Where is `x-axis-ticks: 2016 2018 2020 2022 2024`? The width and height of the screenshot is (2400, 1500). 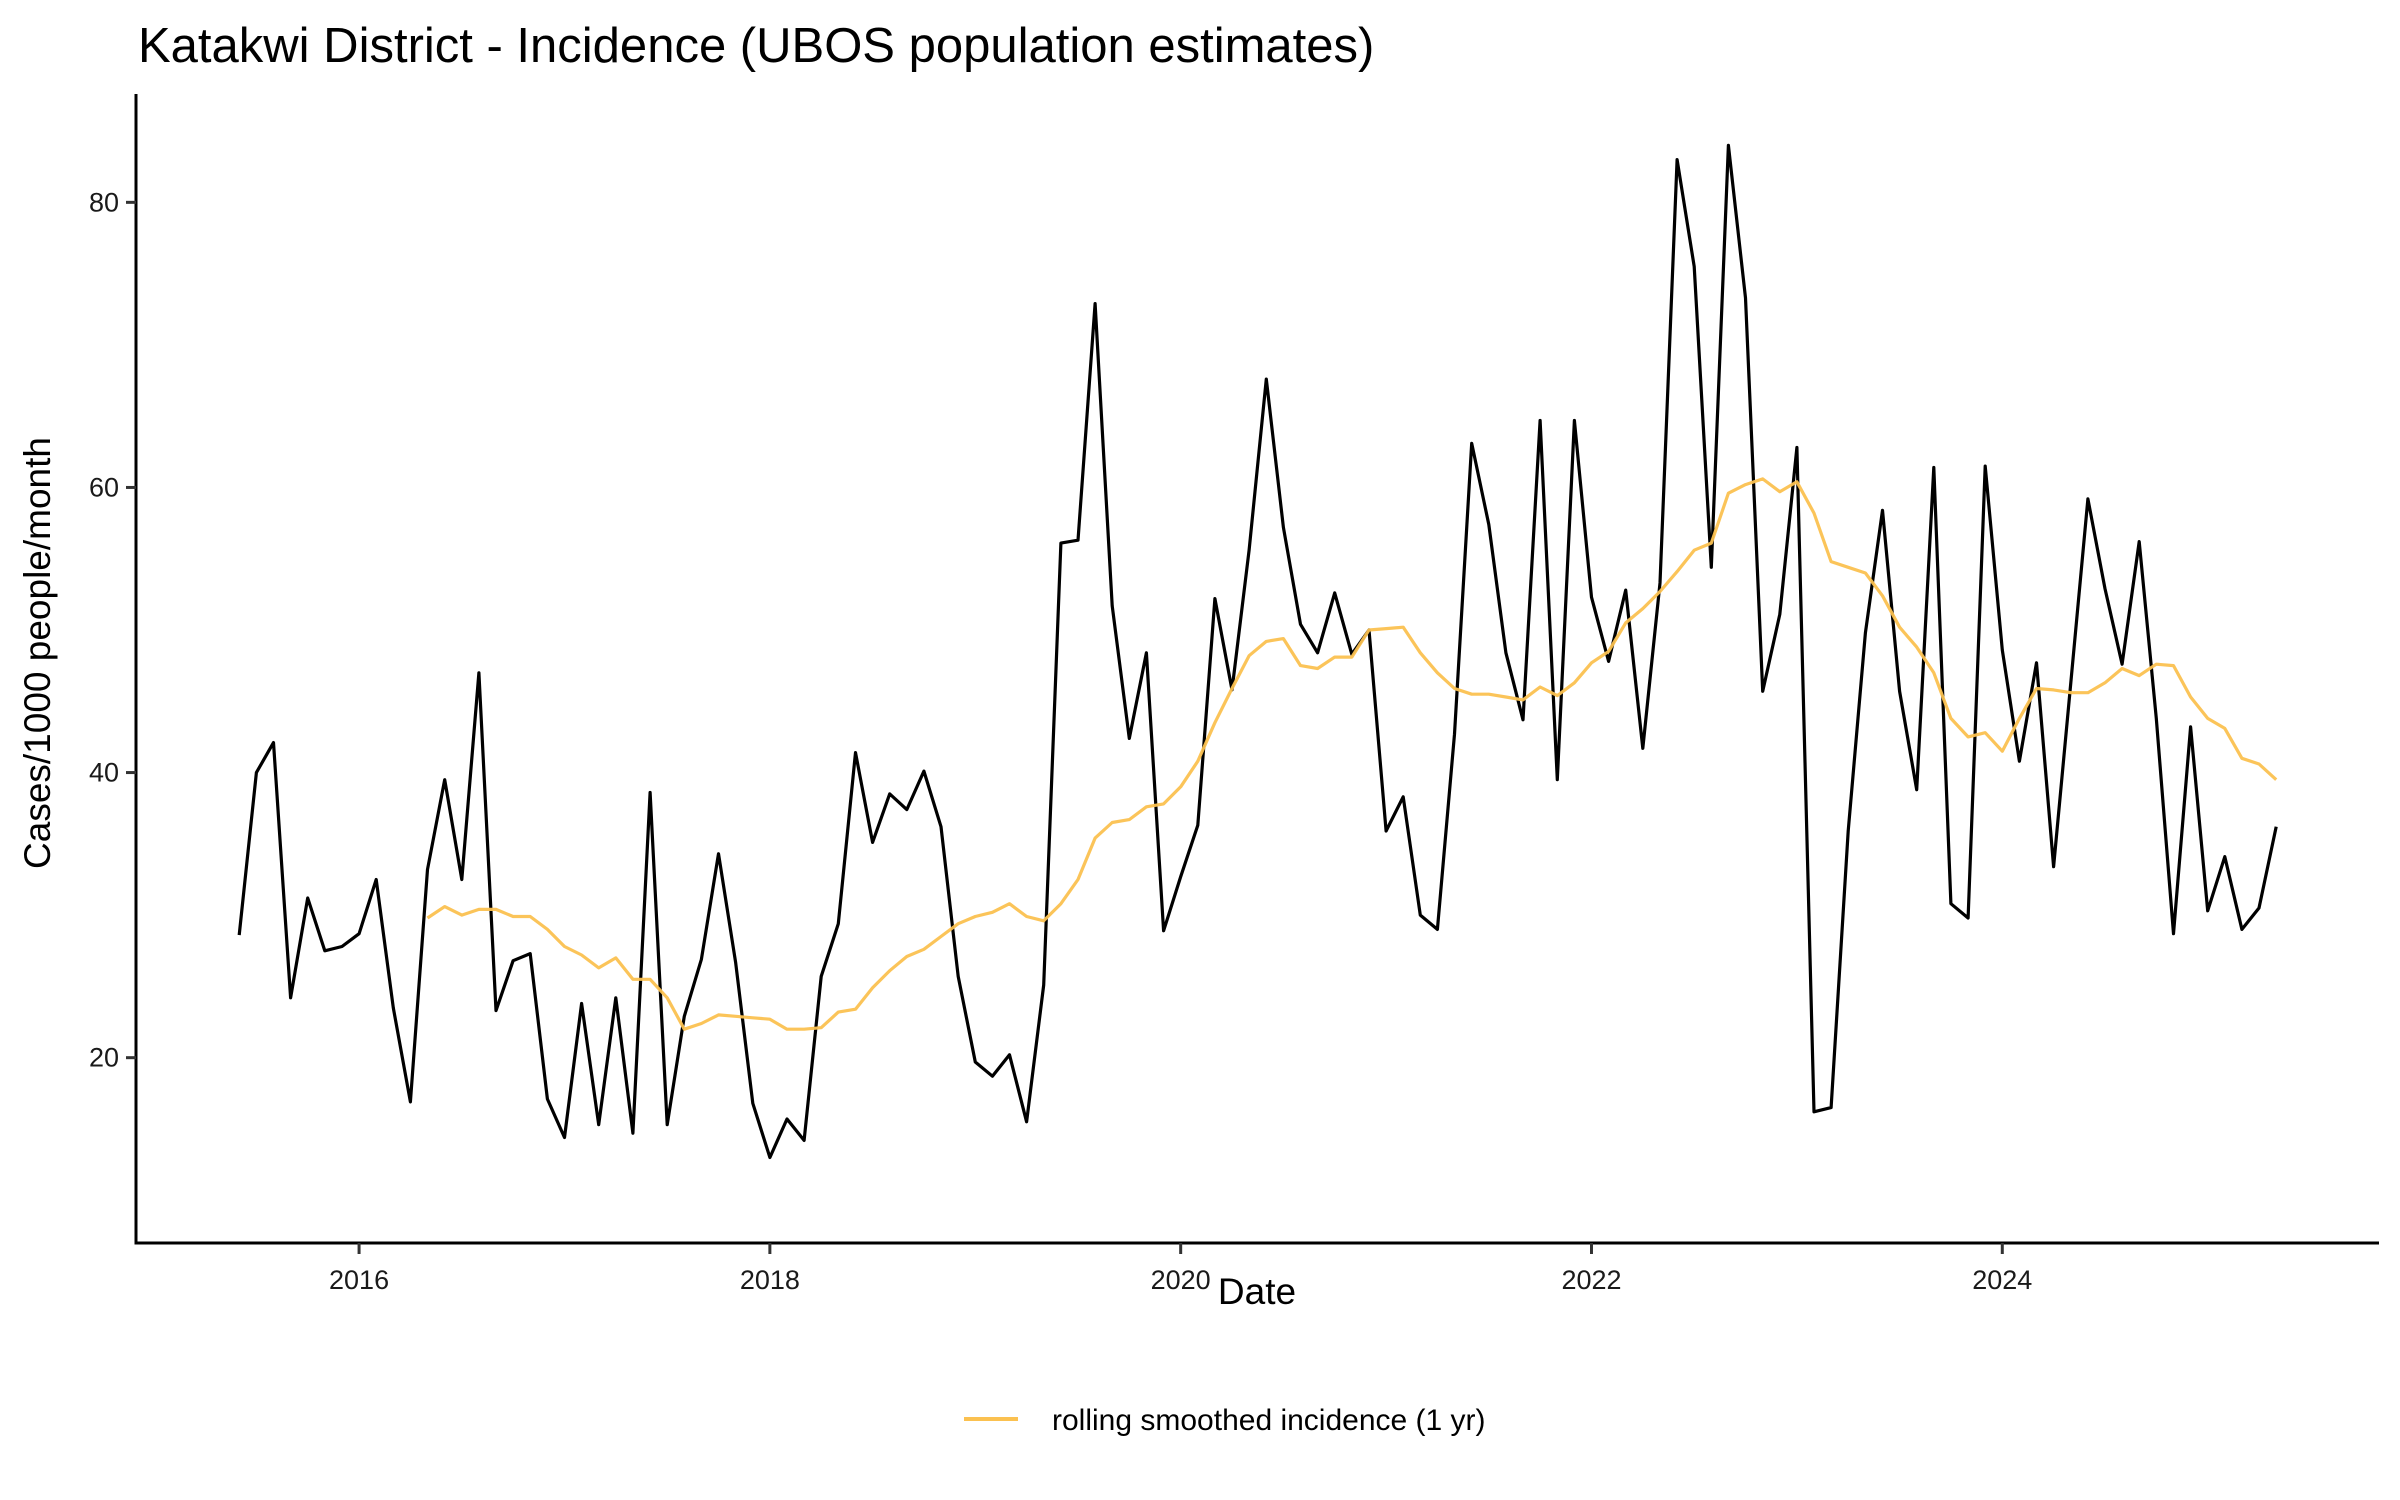
x-axis-ticks: 2016 2018 2020 2022 2024 is located at coordinates (1180, 1269).